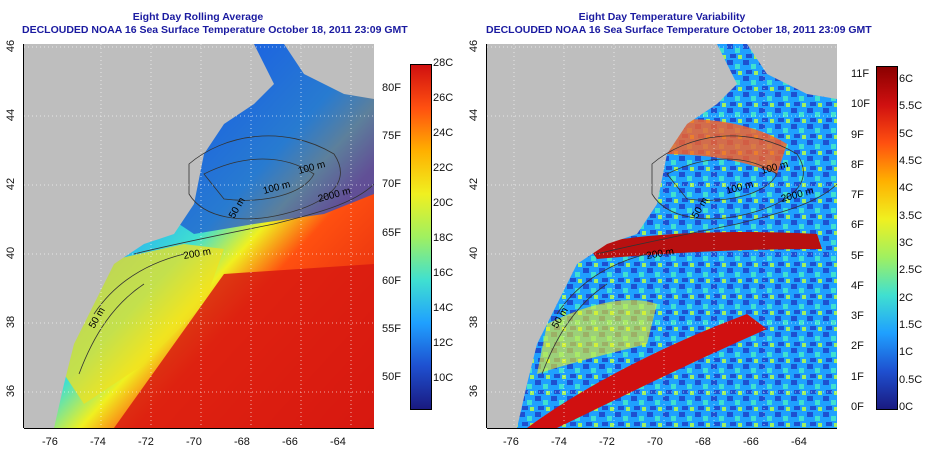  What do you see at coordinates (906, 79) in the screenshot?
I see `colorbar-celsius-label: 6C` at bounding box center [906, 79].